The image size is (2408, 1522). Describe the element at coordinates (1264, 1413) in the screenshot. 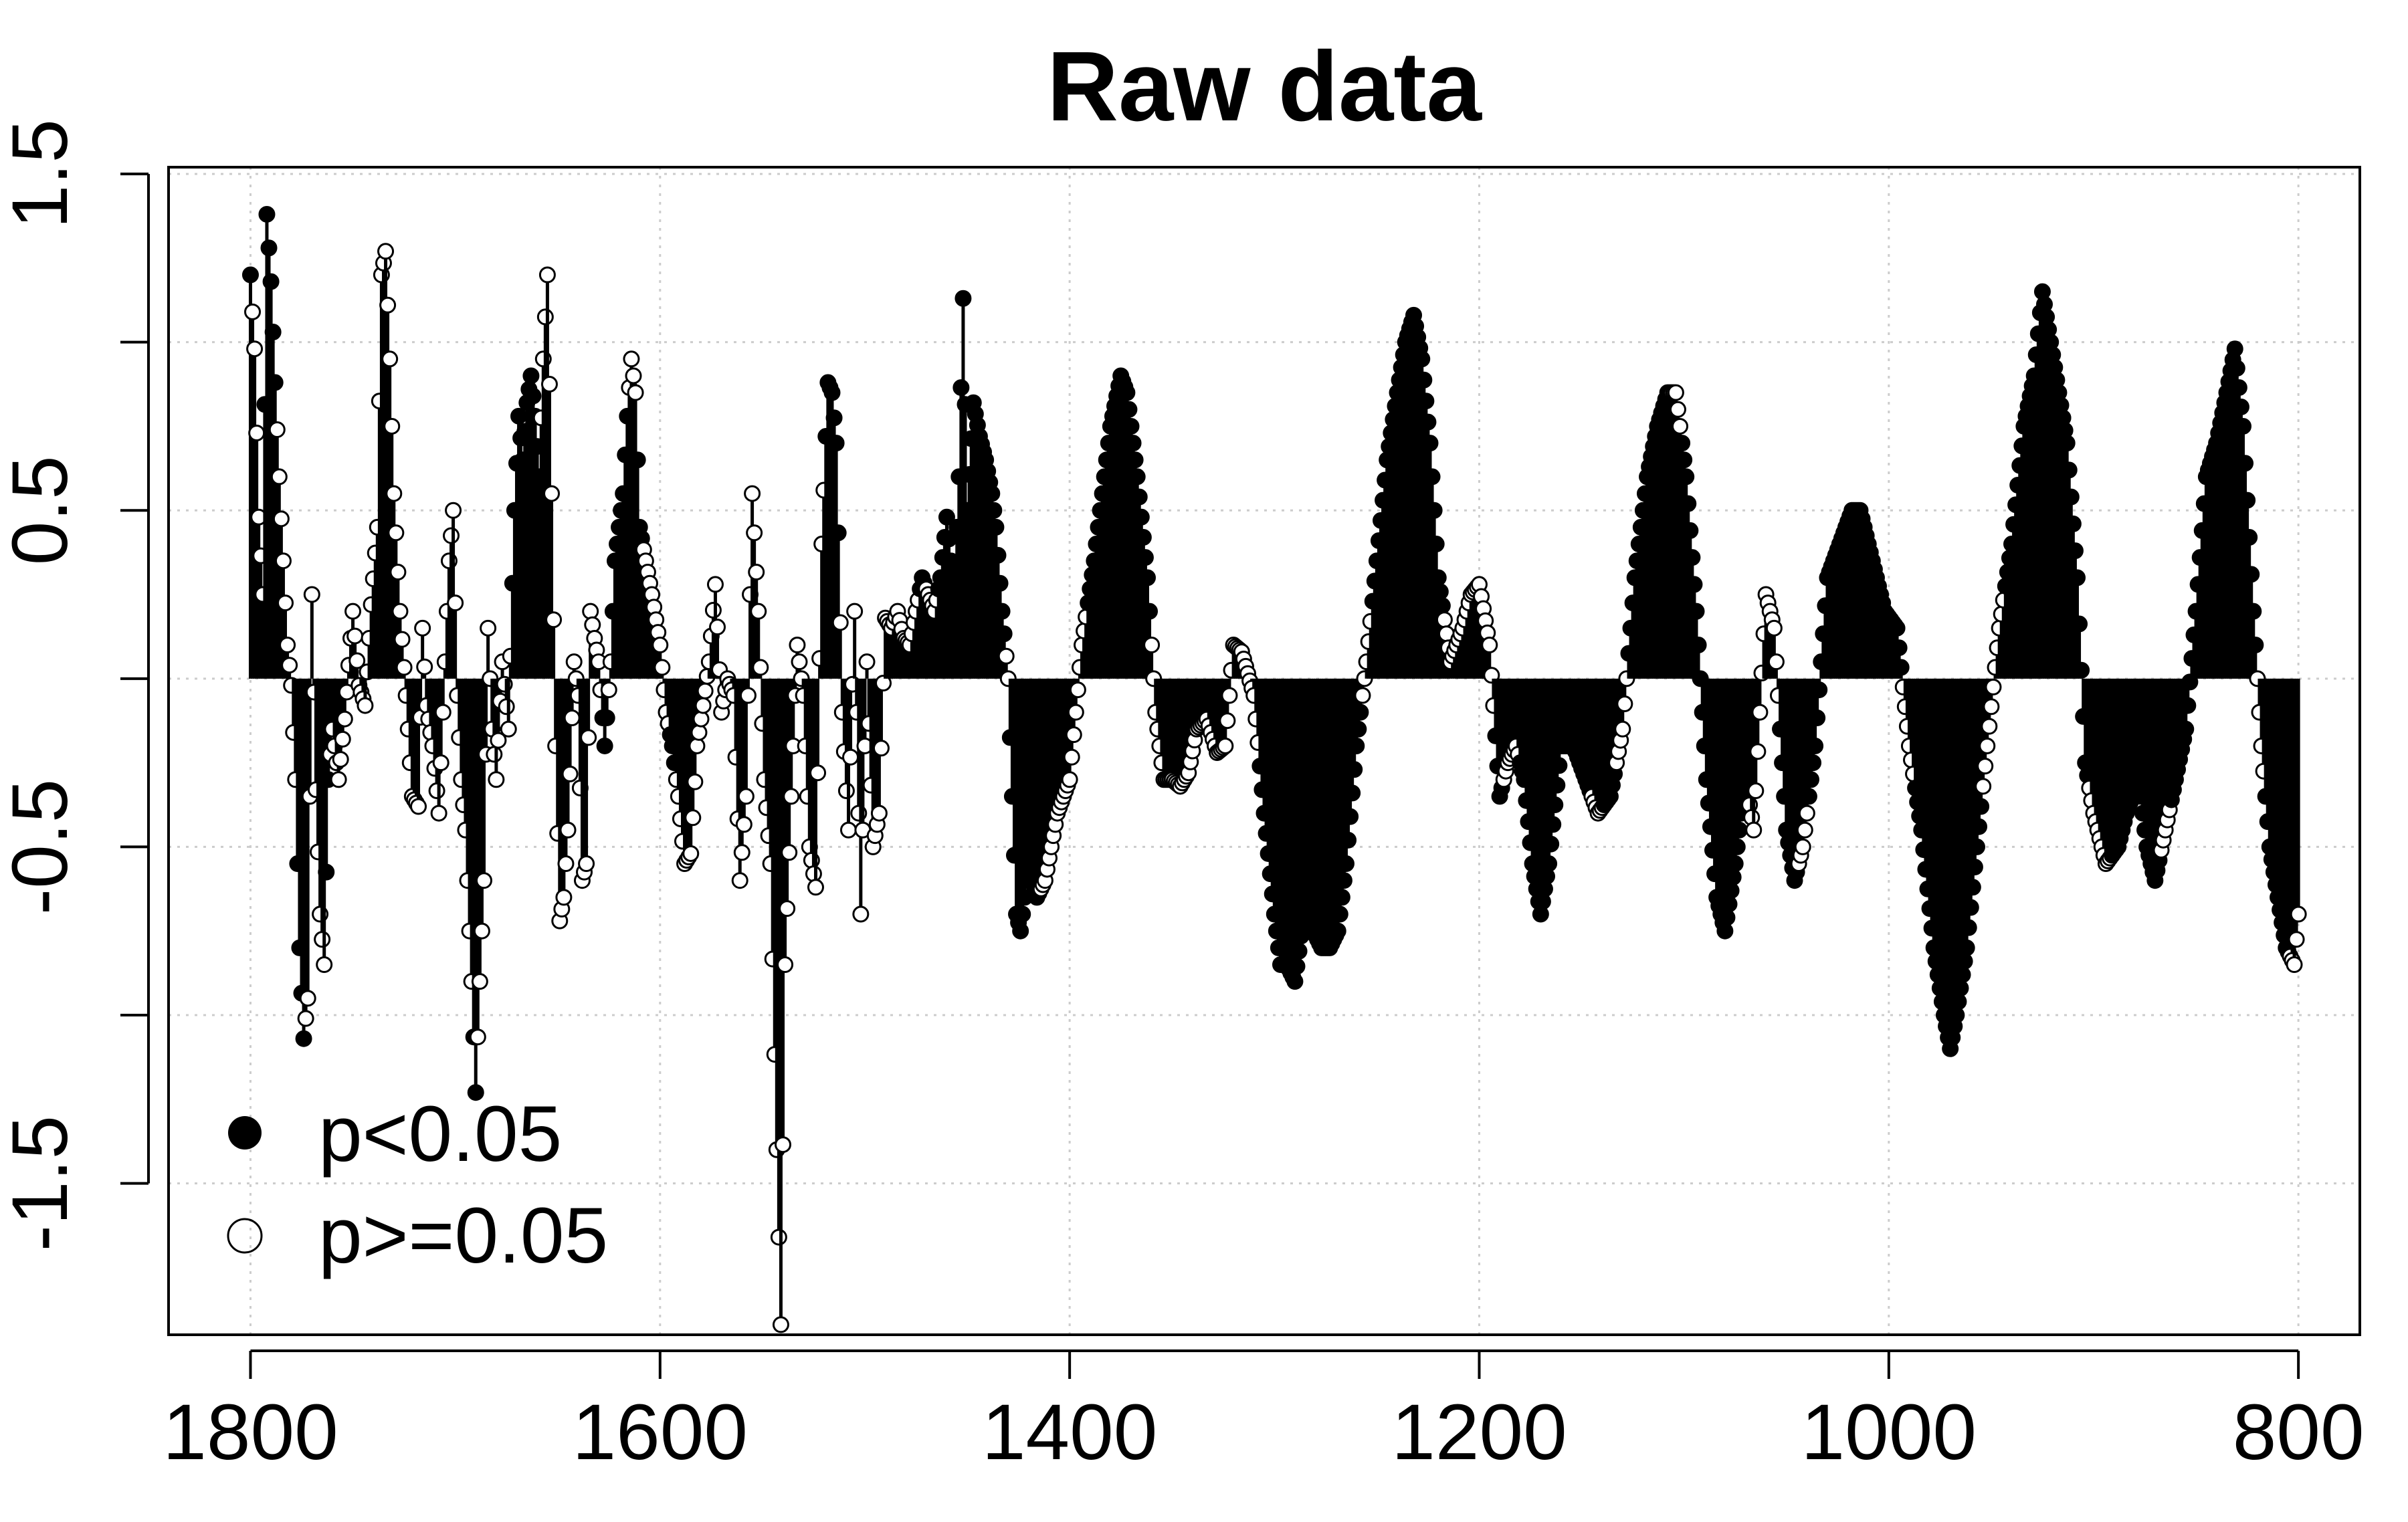

I see `x-axis: 1800 1600 1400 1200 1000 800` at that location.